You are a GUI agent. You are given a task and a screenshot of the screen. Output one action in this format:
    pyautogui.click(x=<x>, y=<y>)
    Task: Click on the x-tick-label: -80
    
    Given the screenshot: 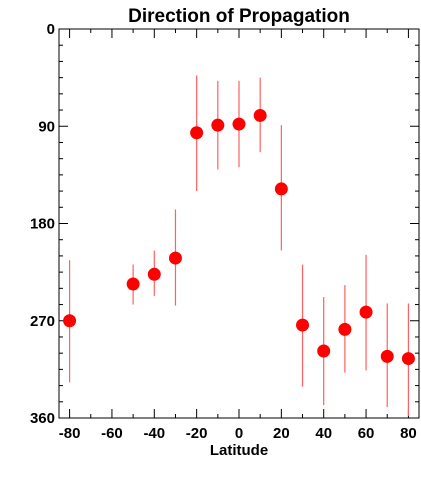 What is the action you would take?
    pyautogui.click(x=70, y=433)
    